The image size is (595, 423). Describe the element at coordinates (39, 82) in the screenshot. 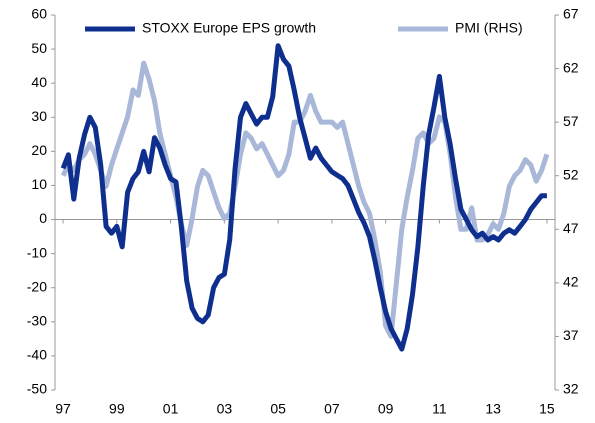

I see `y-tick-label: 40` at that location.